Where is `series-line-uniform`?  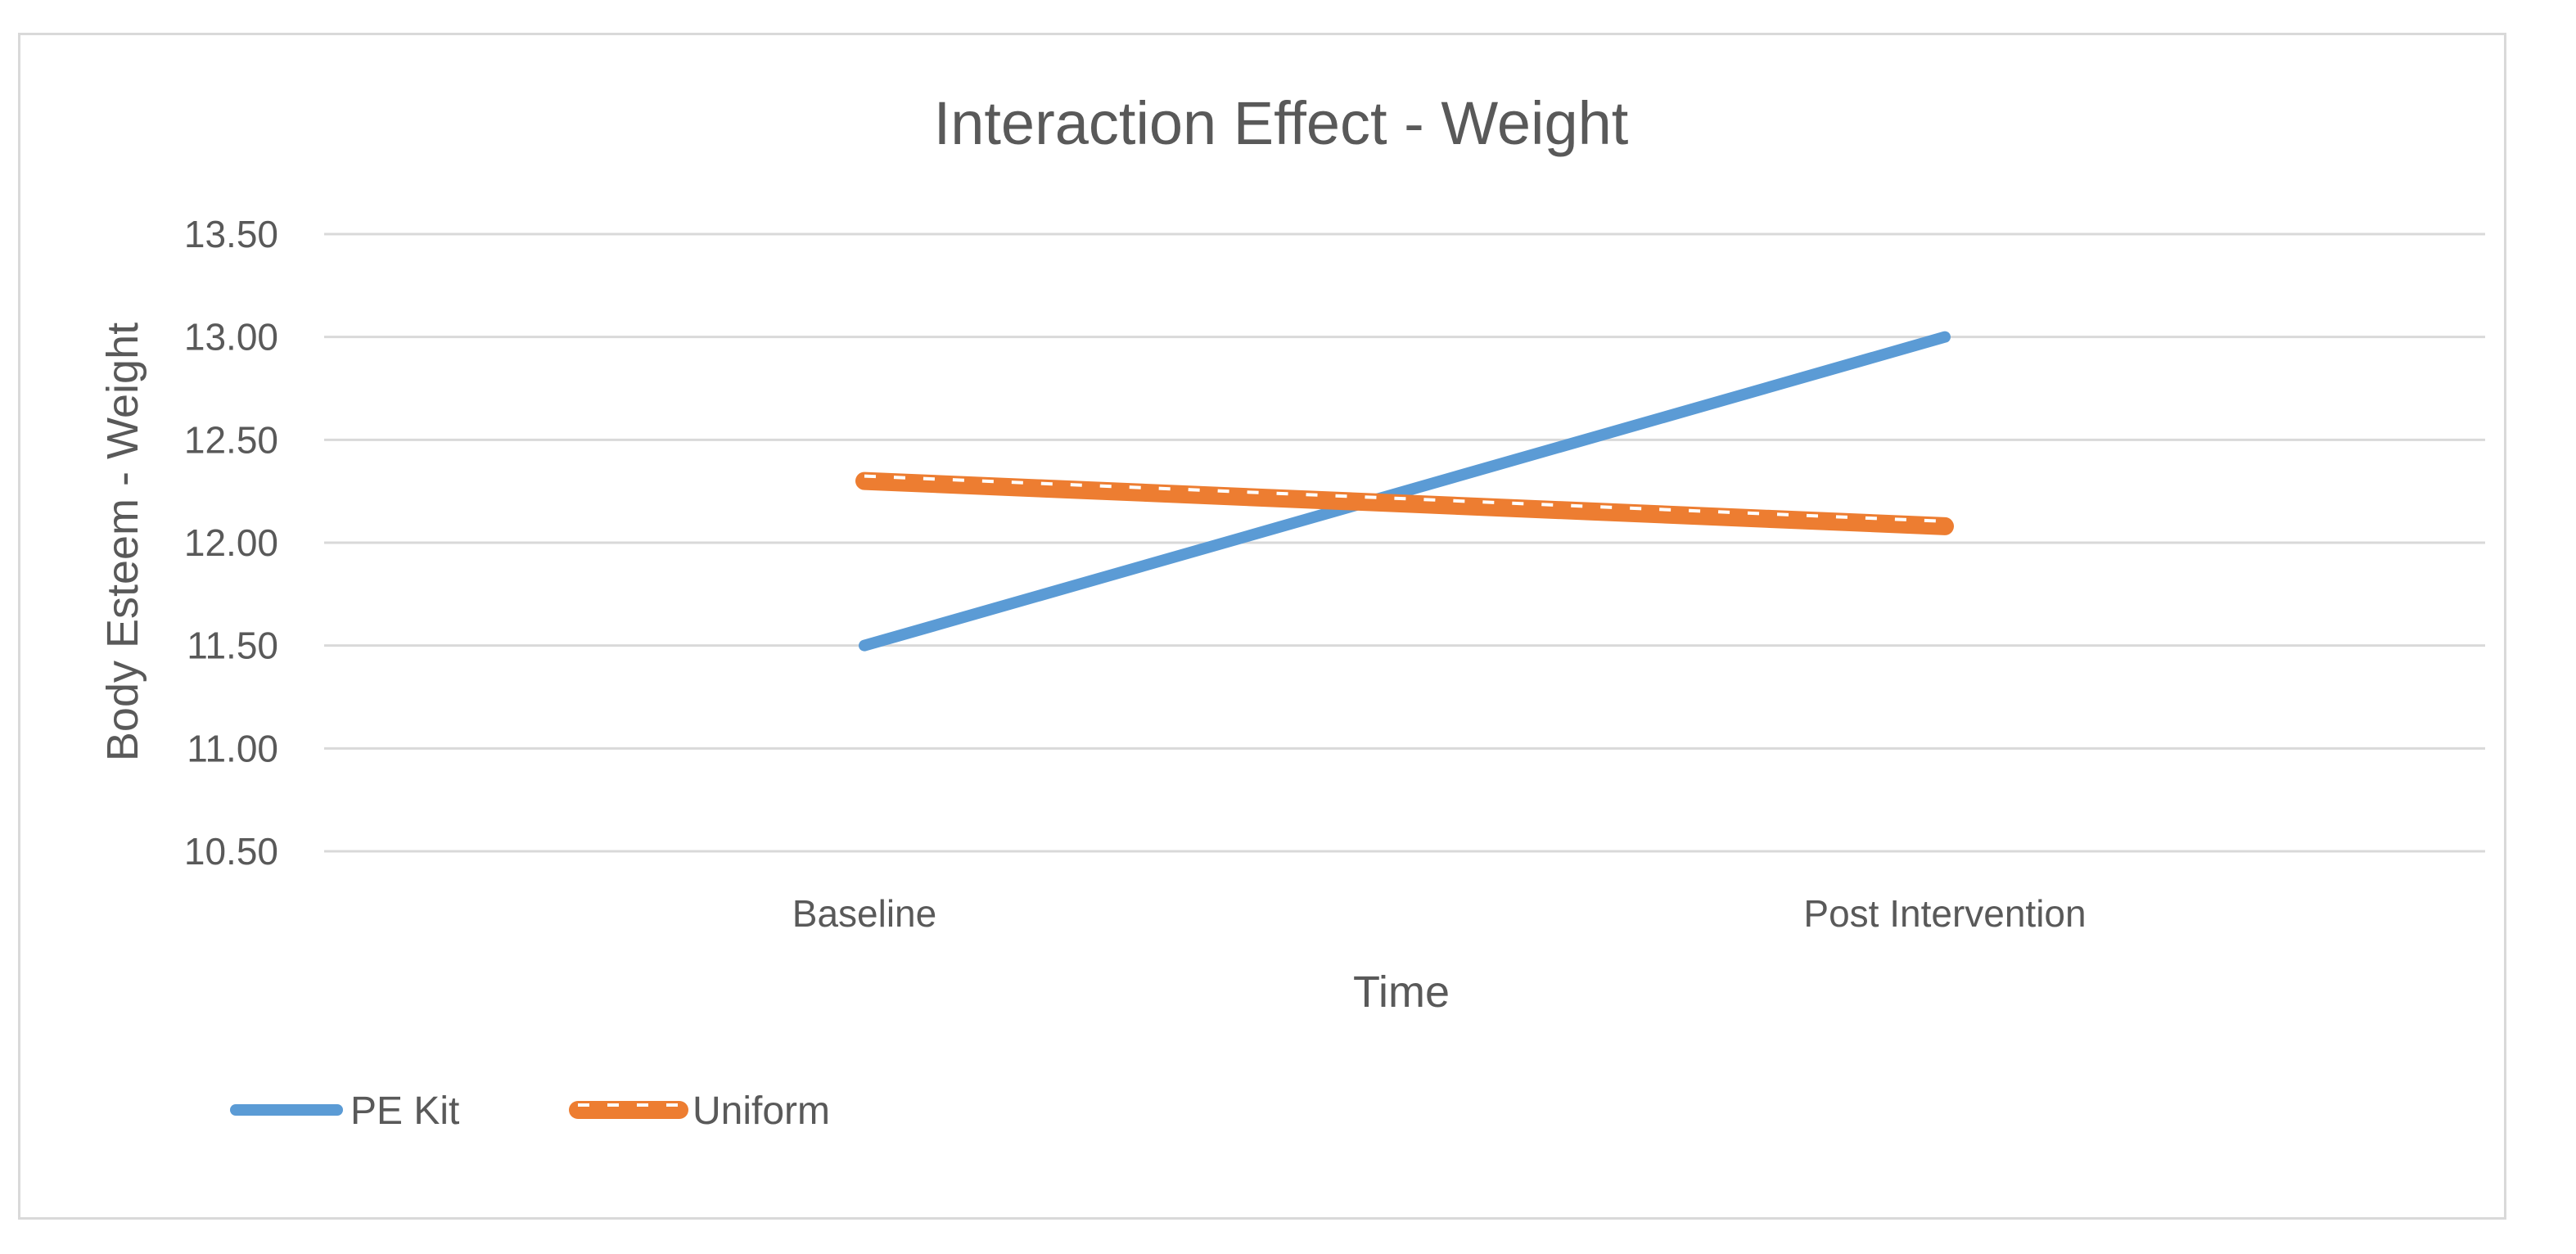 series-line-uniform is located at coordinates (1404, 503).